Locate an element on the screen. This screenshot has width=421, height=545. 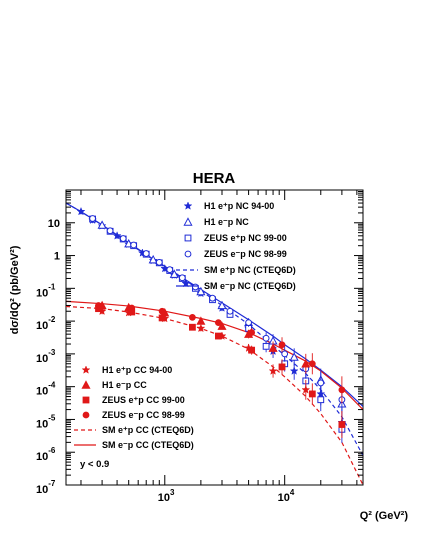
chart-title: HERA is located at coordinates (214, 178).